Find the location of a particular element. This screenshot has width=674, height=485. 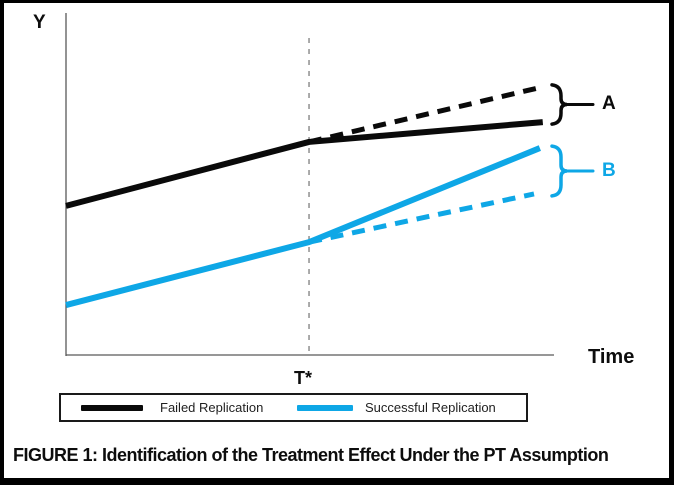

failed-replication-observed-line is located at coordinates (304, 164).